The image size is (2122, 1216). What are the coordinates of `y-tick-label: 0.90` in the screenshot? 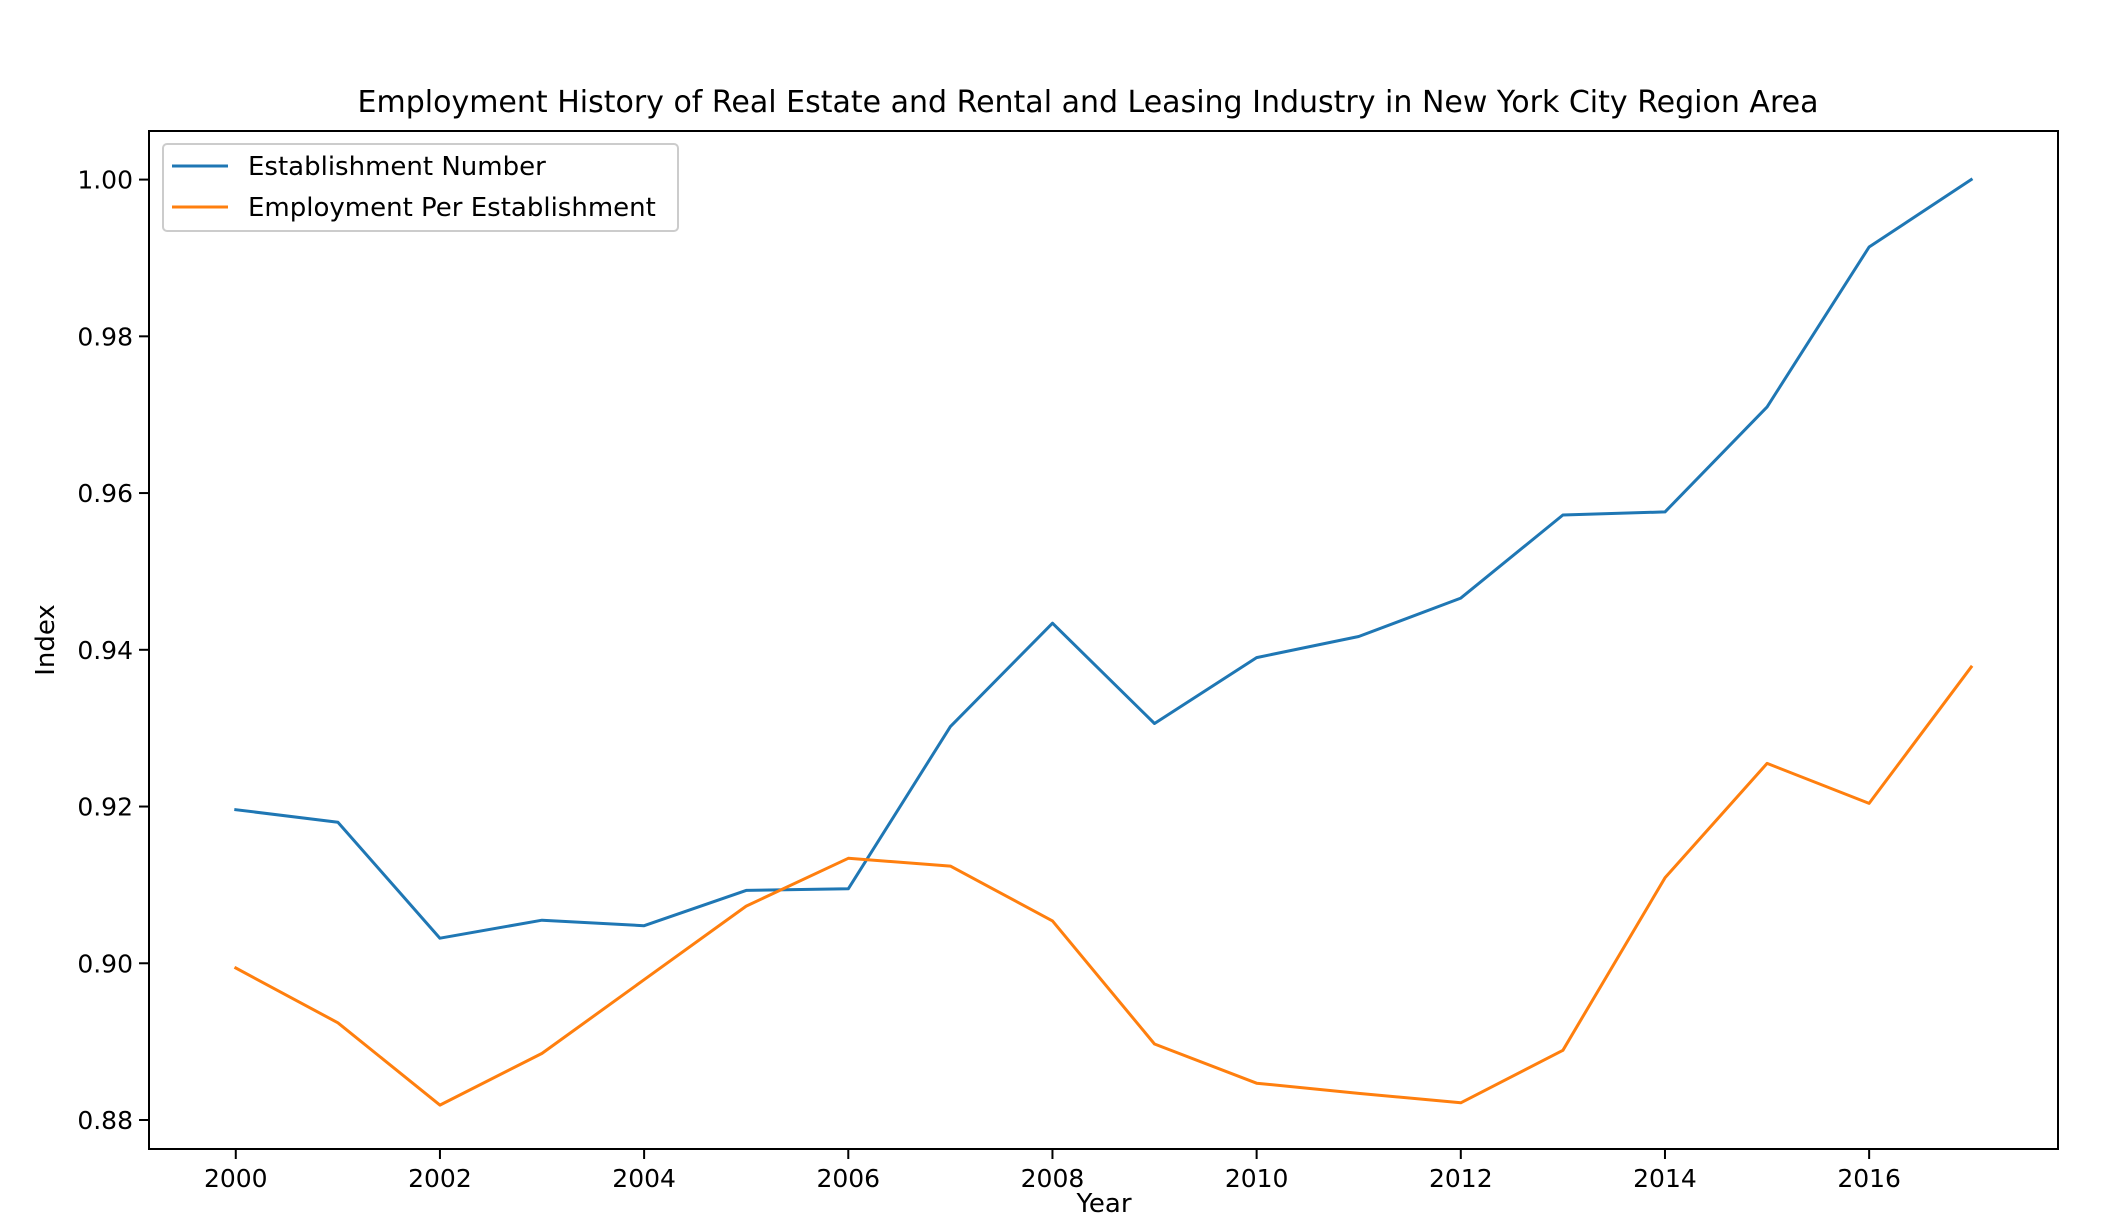 It's located at (105, 963).